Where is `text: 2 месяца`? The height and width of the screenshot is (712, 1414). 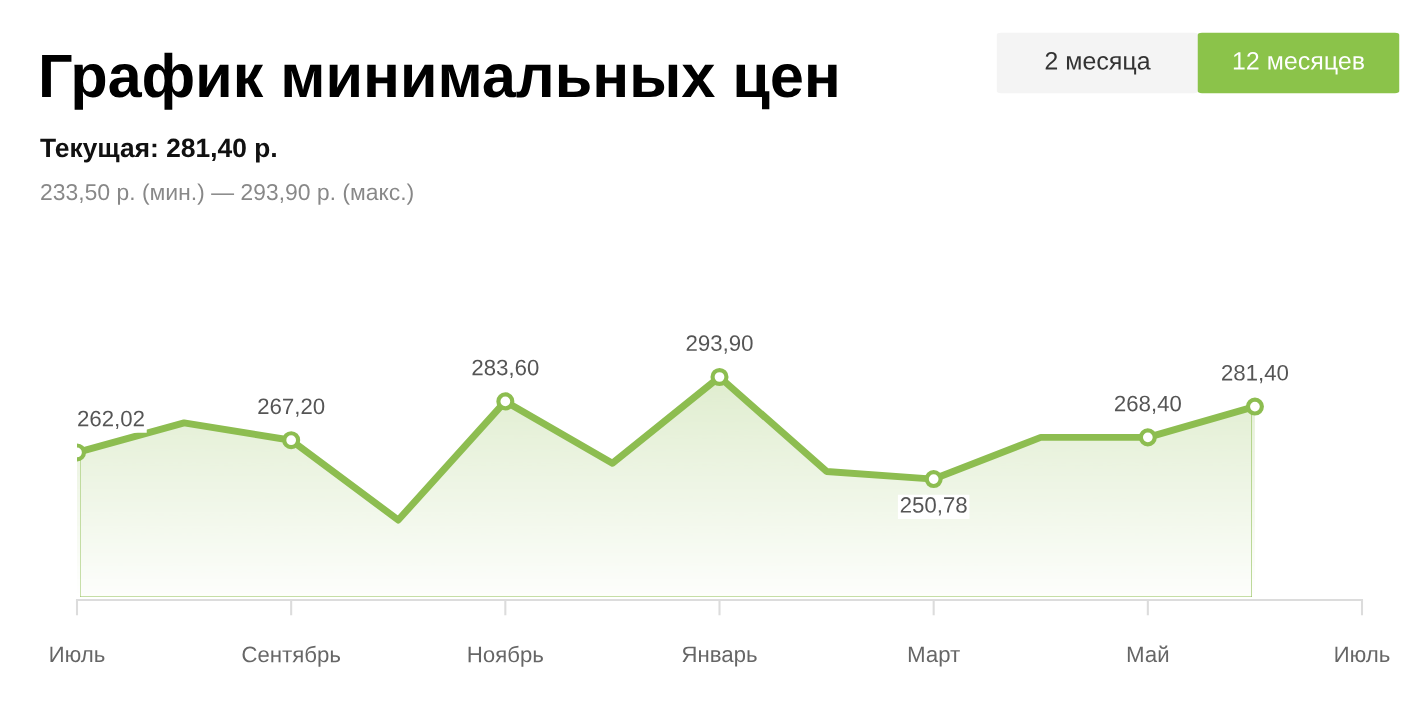 text: 2 месяца is located at coordinates (1098, 63).